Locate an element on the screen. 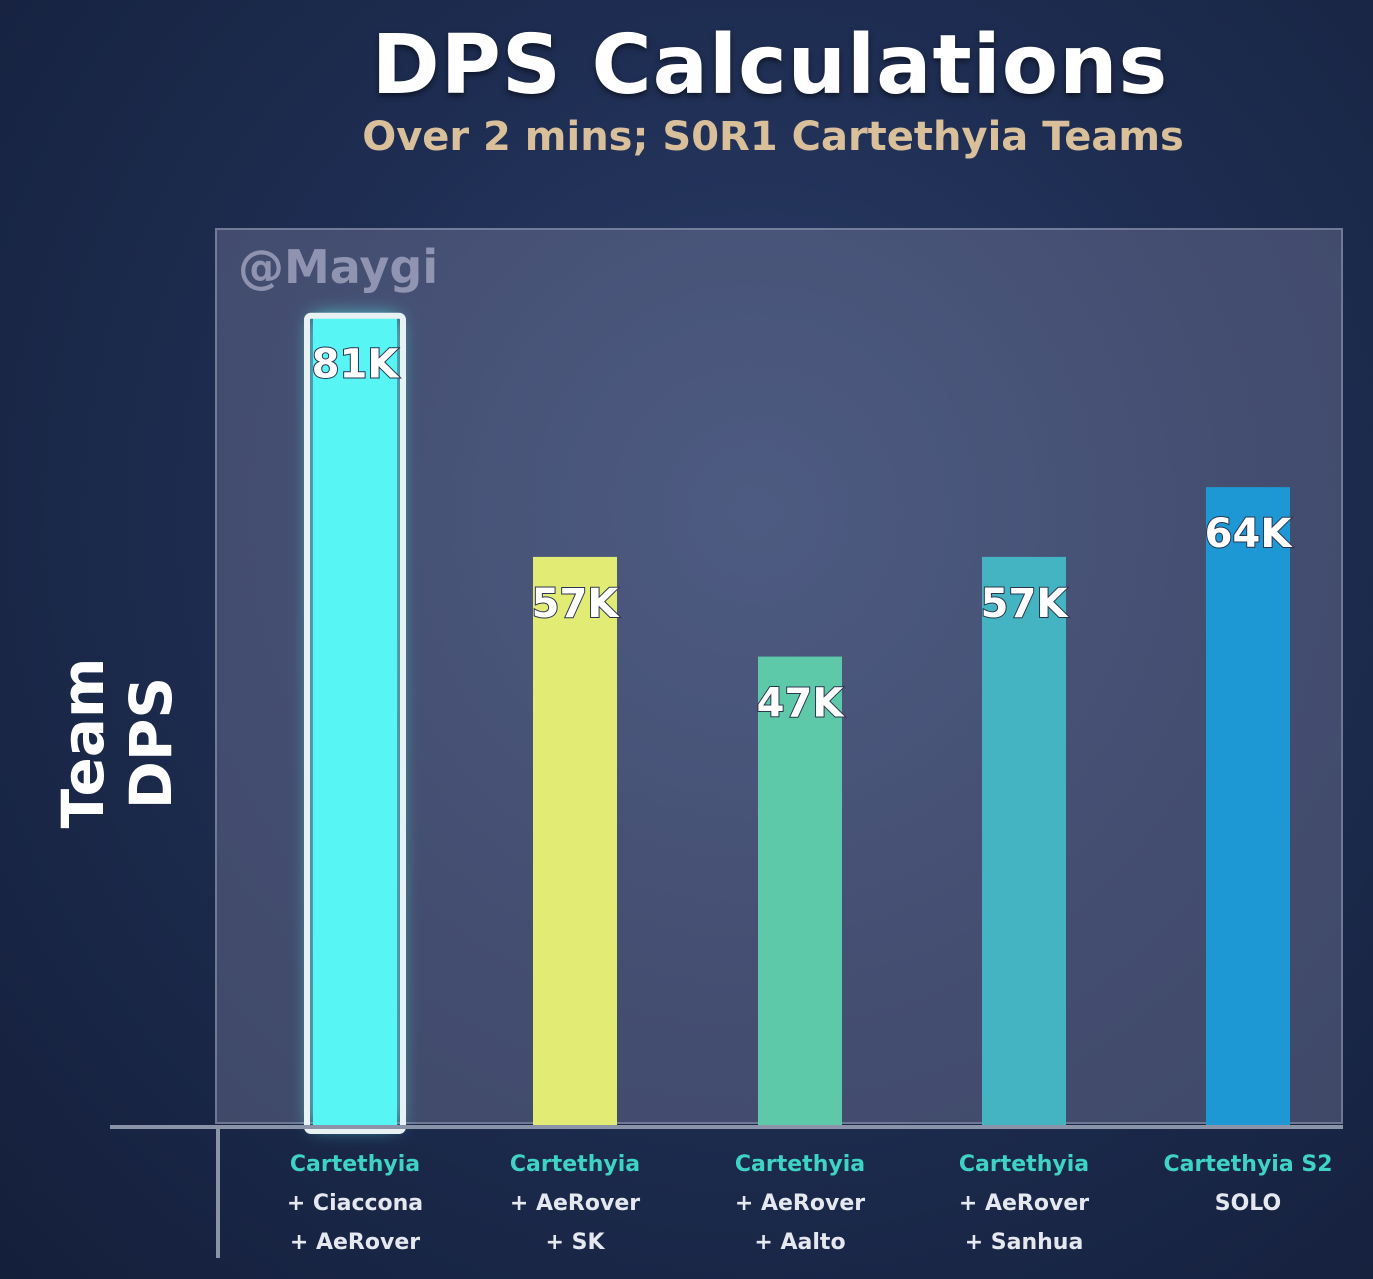  x-tick-label-line-3: + Sanhua is located at coordinates (1024, 1242).